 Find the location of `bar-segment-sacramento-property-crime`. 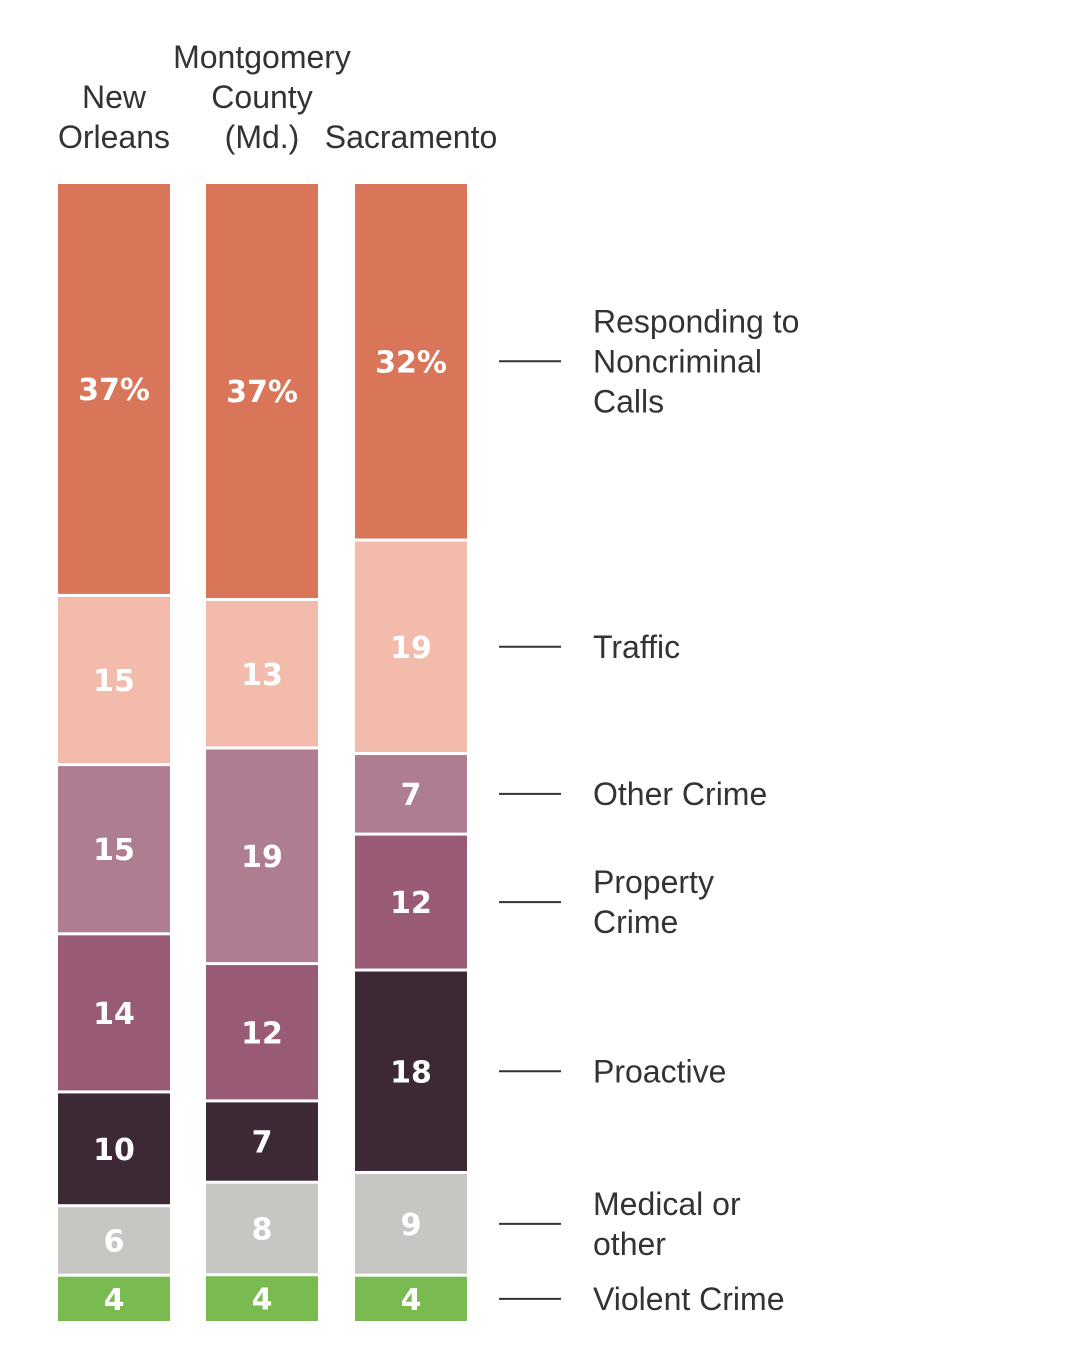

bar-segment-sacramento-property-crime is located at coordinates (411, 902).